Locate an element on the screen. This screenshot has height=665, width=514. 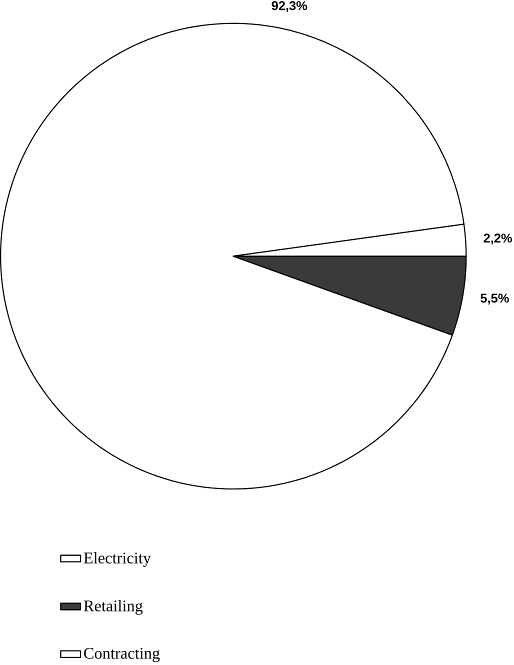
data-label: 5,5% is located at coordinates (495, 299).